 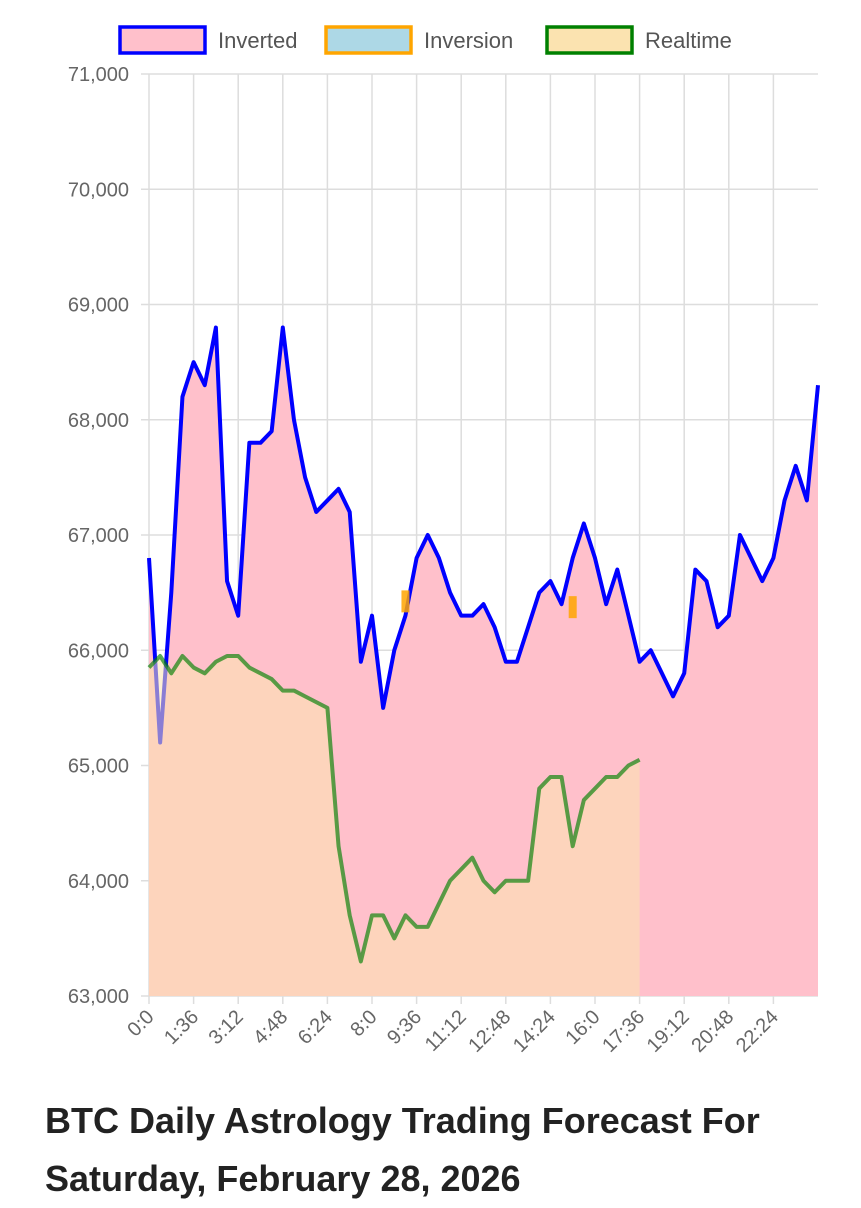 What do you see at coordinates (258, 40) in the screenshot?
I see `legend-label: Inverted` at bounding box center [258, 40].